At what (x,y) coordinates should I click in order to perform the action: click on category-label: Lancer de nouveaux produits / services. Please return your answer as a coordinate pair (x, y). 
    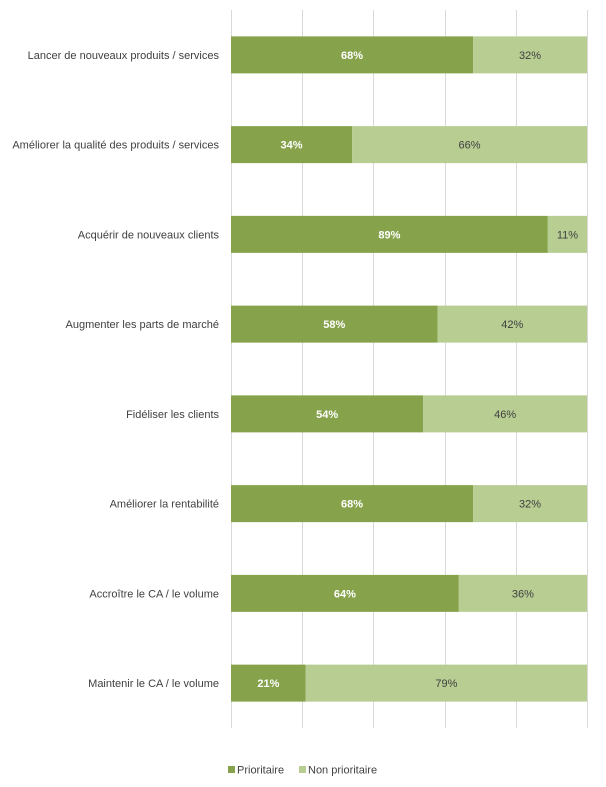
    Looking at the image, I should click on (124, 56).